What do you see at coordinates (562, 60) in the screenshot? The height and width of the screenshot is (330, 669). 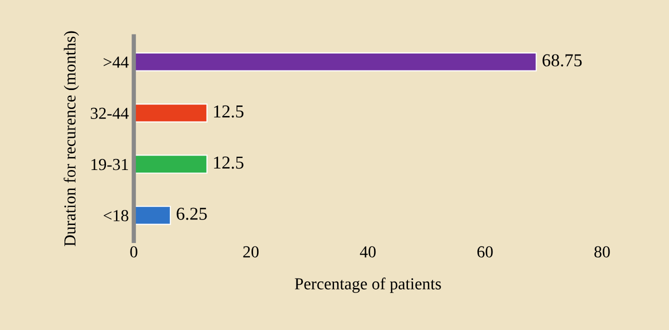 I see `data-label: 68.75` at bounding box center [562, 60].